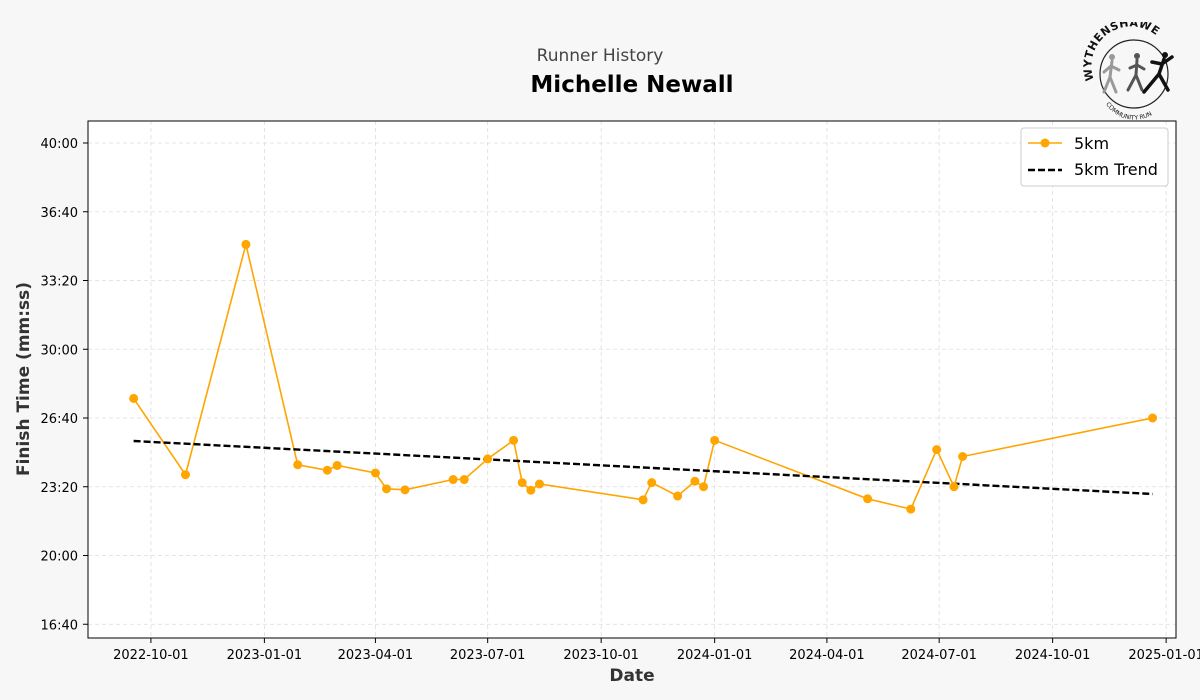 This screenshot has width=1200, height=700. Describe the element at coordinates (64, 385) in the screenshot. I see `y-axis-ticks: 16:40 20:00 23:20 26:40 30:00 33:20 36:40 40:00` at that location.